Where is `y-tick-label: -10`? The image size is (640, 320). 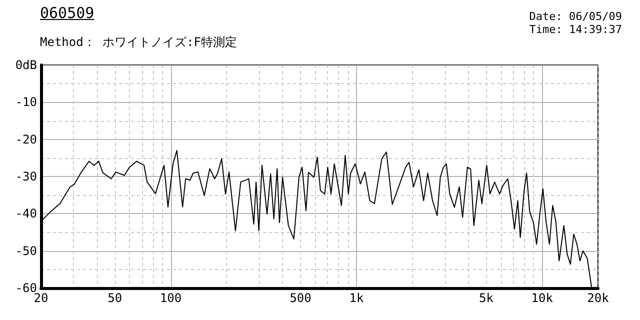
y-tick-label: -10 is located at coordinates (26, 102).